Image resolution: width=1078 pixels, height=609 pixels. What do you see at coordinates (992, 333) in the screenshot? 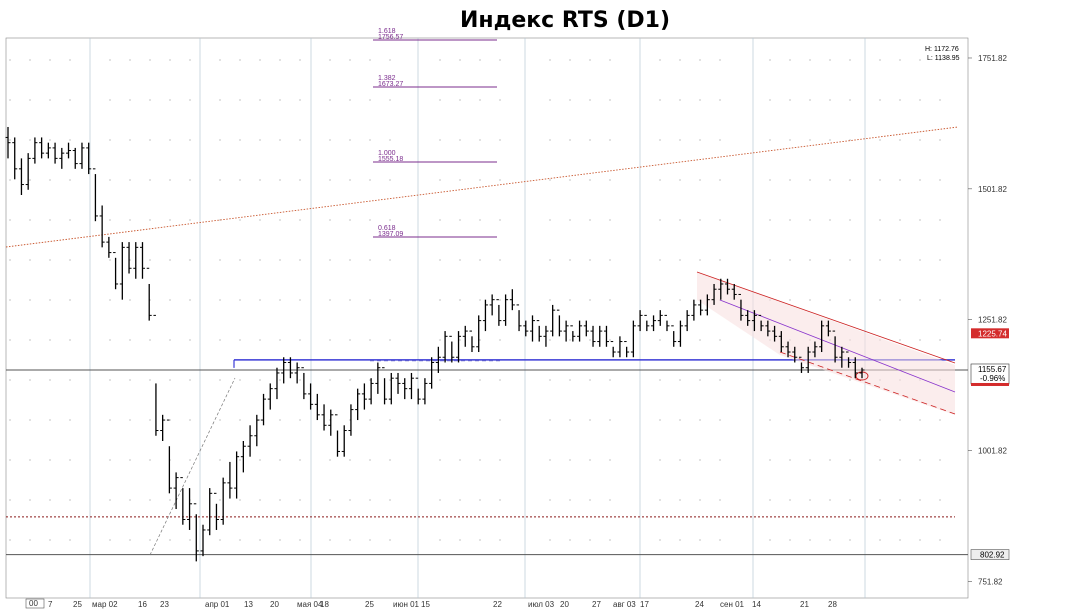
I see `red-level-text: 1225.74` at bounding box center [992, 333].